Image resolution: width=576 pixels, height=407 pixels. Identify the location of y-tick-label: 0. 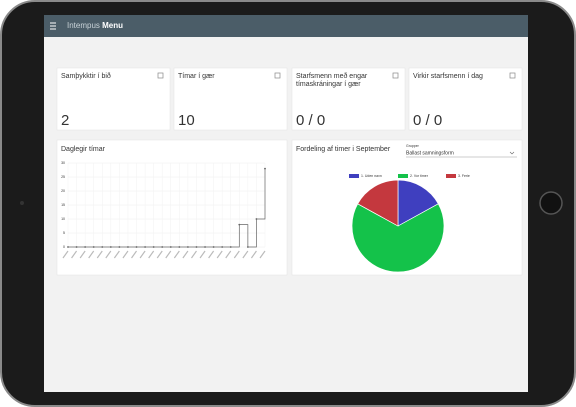
(64, 247).